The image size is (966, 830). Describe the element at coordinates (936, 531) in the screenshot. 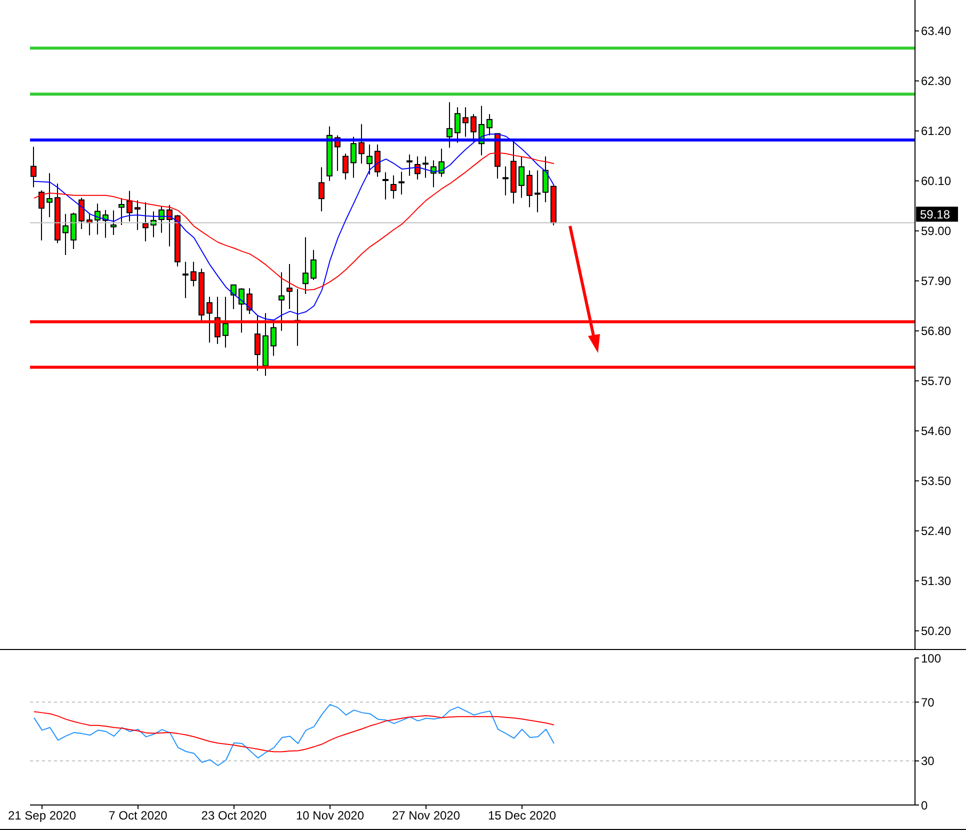

I see `y-tick-label: 52.40` at that location.